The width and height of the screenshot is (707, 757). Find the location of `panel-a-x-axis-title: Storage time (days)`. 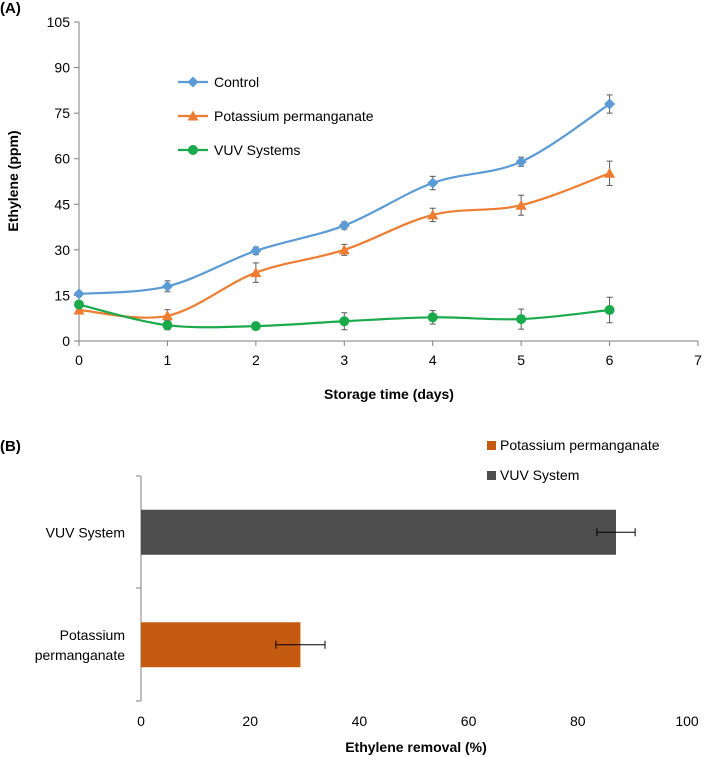

panel-a-x-axis-title: Storage time (days) is located at coordinates (389, 394).